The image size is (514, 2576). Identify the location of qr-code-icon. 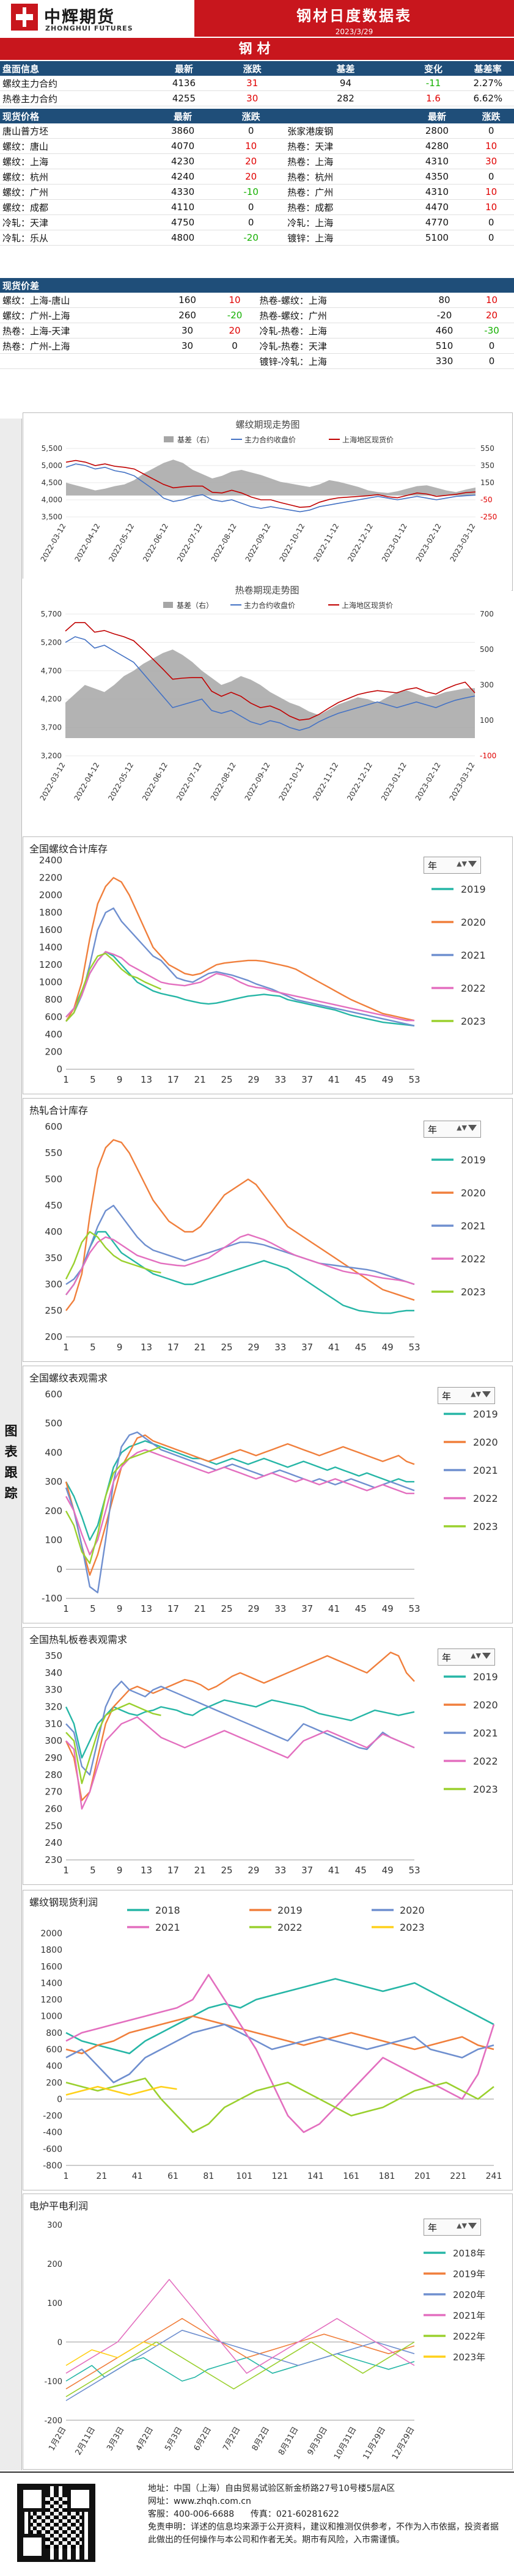
(56, 2523).